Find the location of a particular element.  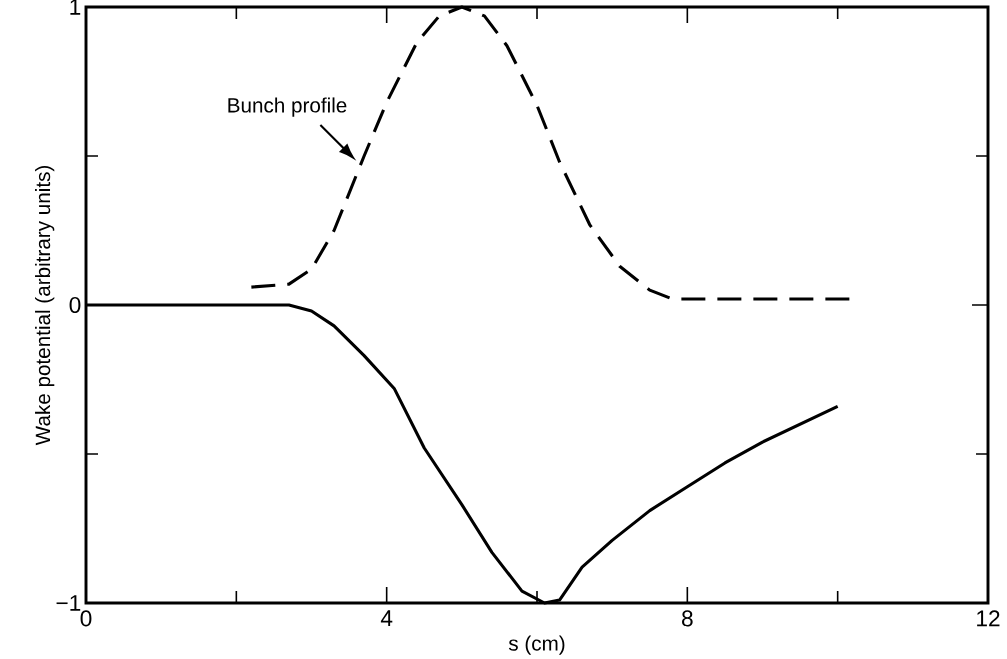

x-axis-title: s (cm) is located at coordinates (536, 645).